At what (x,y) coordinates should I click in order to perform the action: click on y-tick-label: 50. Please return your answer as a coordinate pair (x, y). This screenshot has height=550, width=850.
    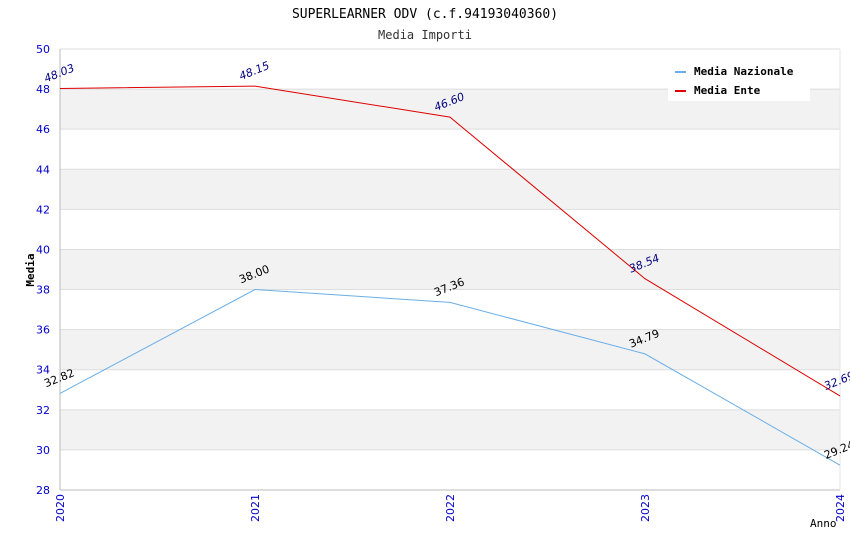
    Looking at the image, I should click on (43, 49).